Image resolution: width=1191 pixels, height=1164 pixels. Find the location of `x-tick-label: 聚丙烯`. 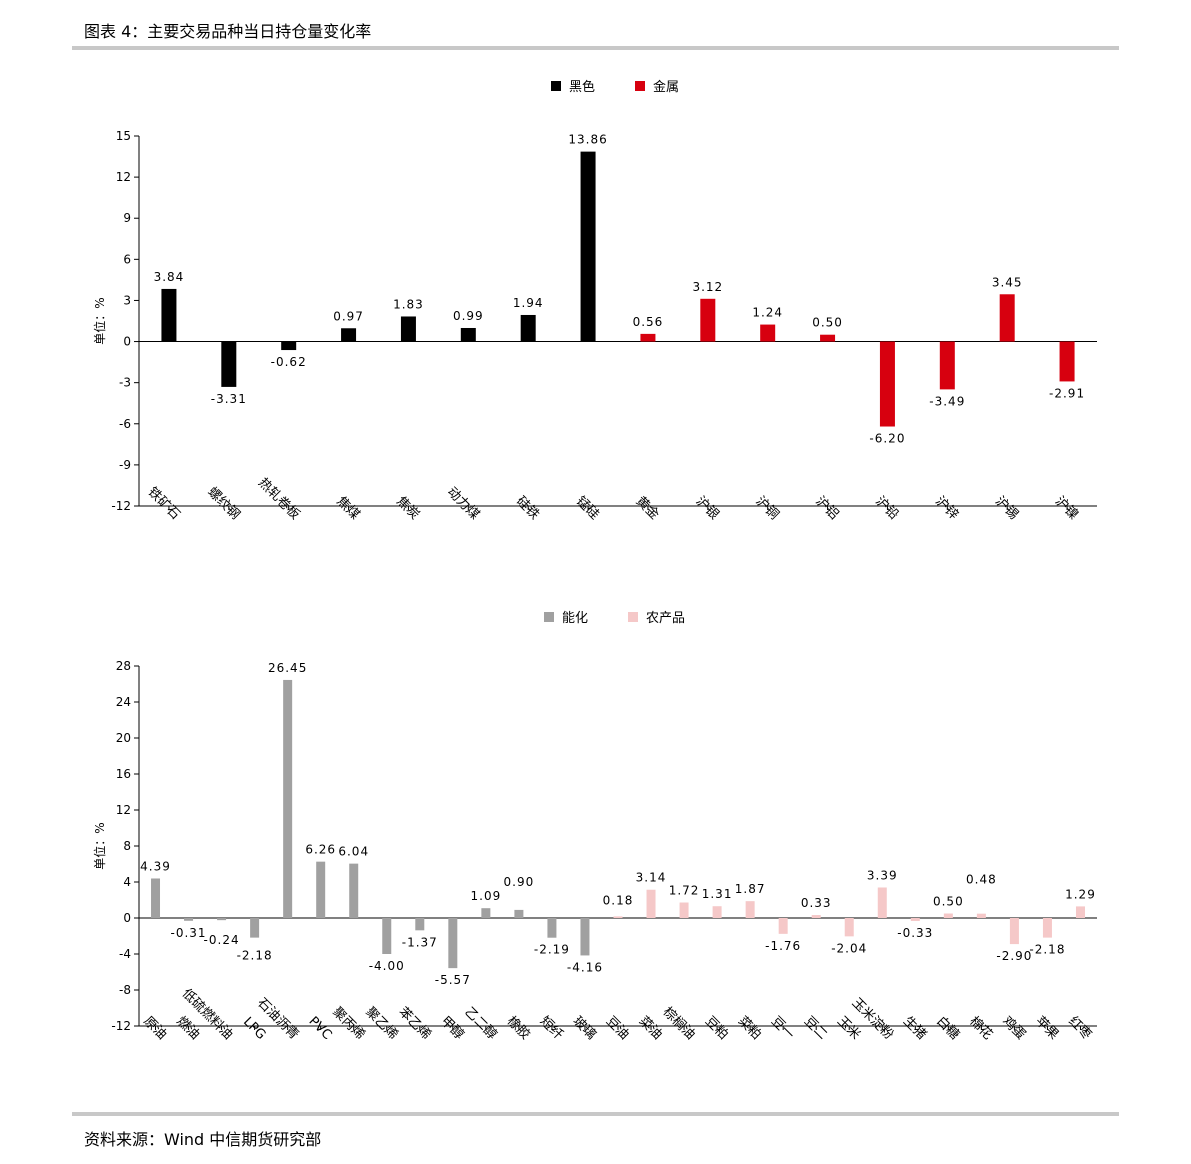

x-tick-label: 聚丙烯 is located at coordinates (348, 1024).